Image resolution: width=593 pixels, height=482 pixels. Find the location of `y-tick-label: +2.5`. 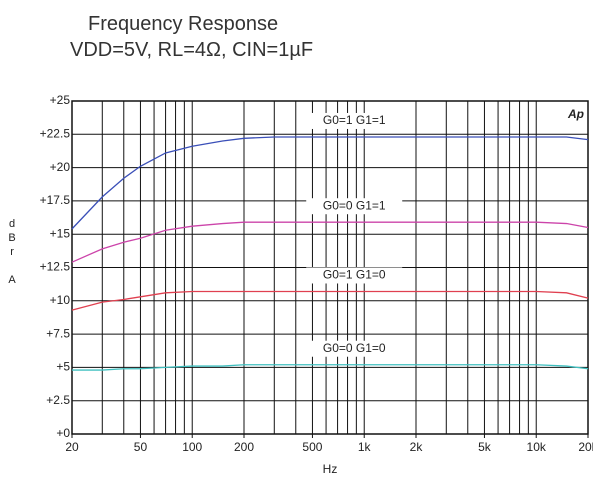

y-tick-label: +2.5 is located at coordinates (58, 400).